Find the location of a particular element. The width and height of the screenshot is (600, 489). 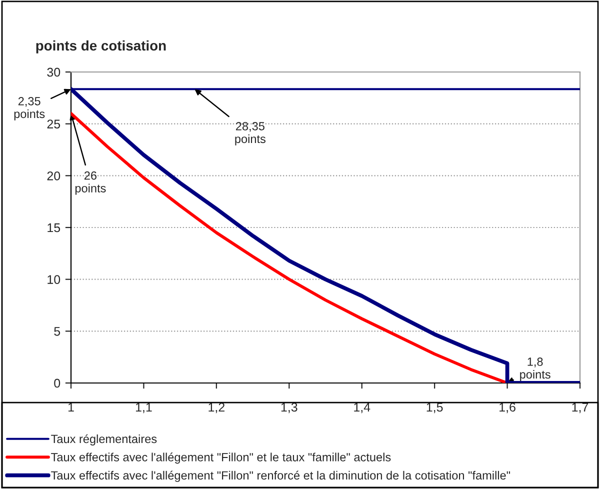

y-tick-label: 20 is located at coordinates (53, 175).